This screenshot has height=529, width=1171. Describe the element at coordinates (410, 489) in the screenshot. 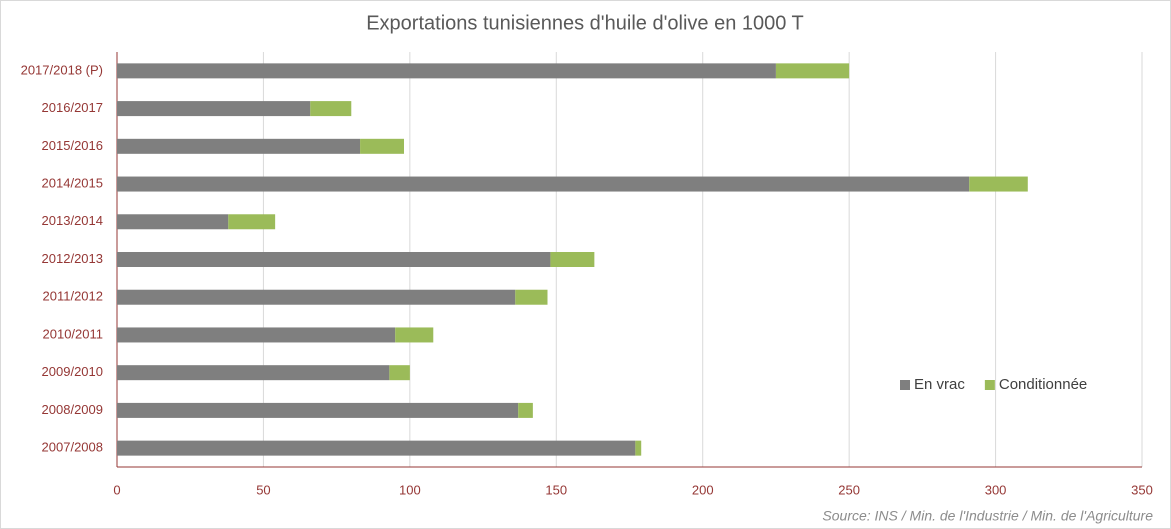

I see `x-tick-label: 100` at that location.